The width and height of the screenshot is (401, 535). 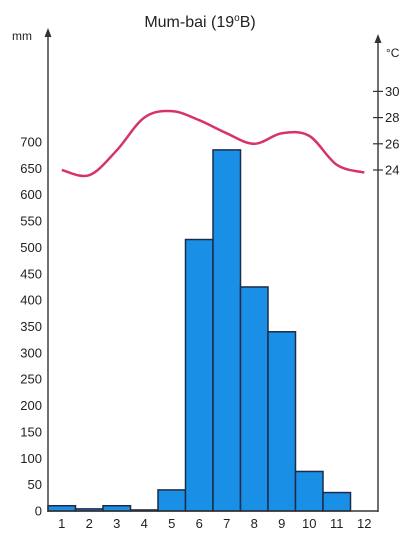 I want to click on left-tick-label: 0, so click(x=38, y=511).